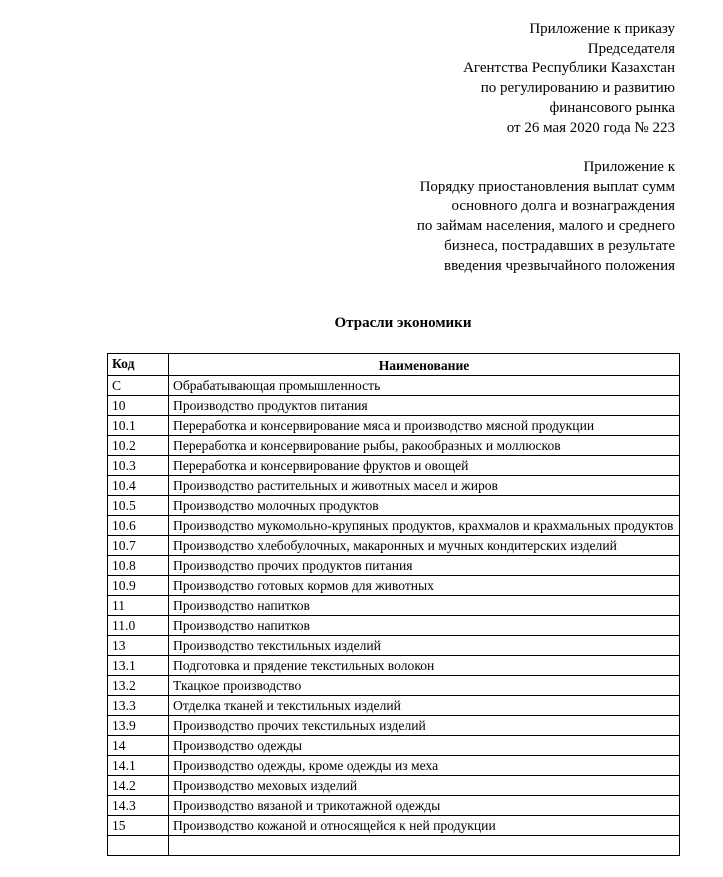 The width and height of the screenshot is (723, 877). Describe the element at coordinates (138, 364) in the screenshot. I see `column-header-code: Код` at that location.